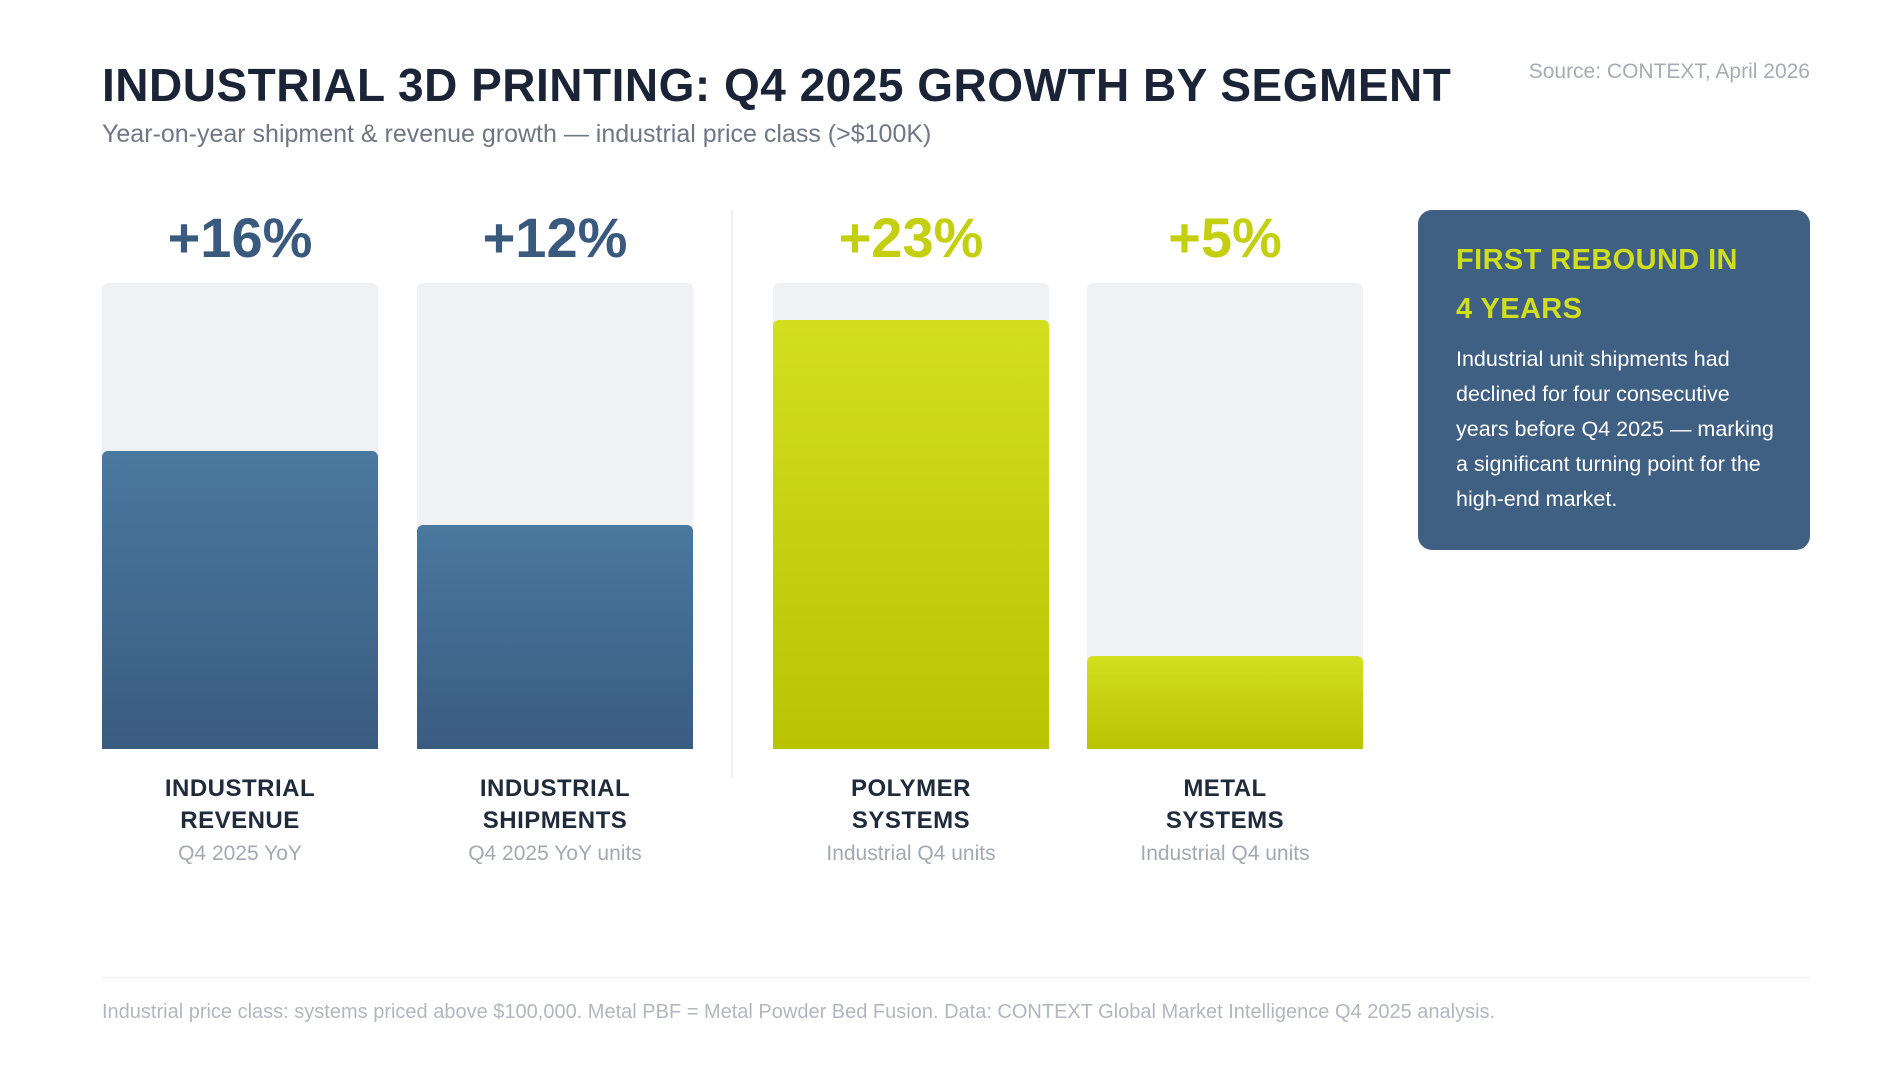 The width and height of the screenshot is (1900, 1069). Describe the element at coordinates (240, 600) in the screenshot. I see `bar-industrial-revenue` at that location.